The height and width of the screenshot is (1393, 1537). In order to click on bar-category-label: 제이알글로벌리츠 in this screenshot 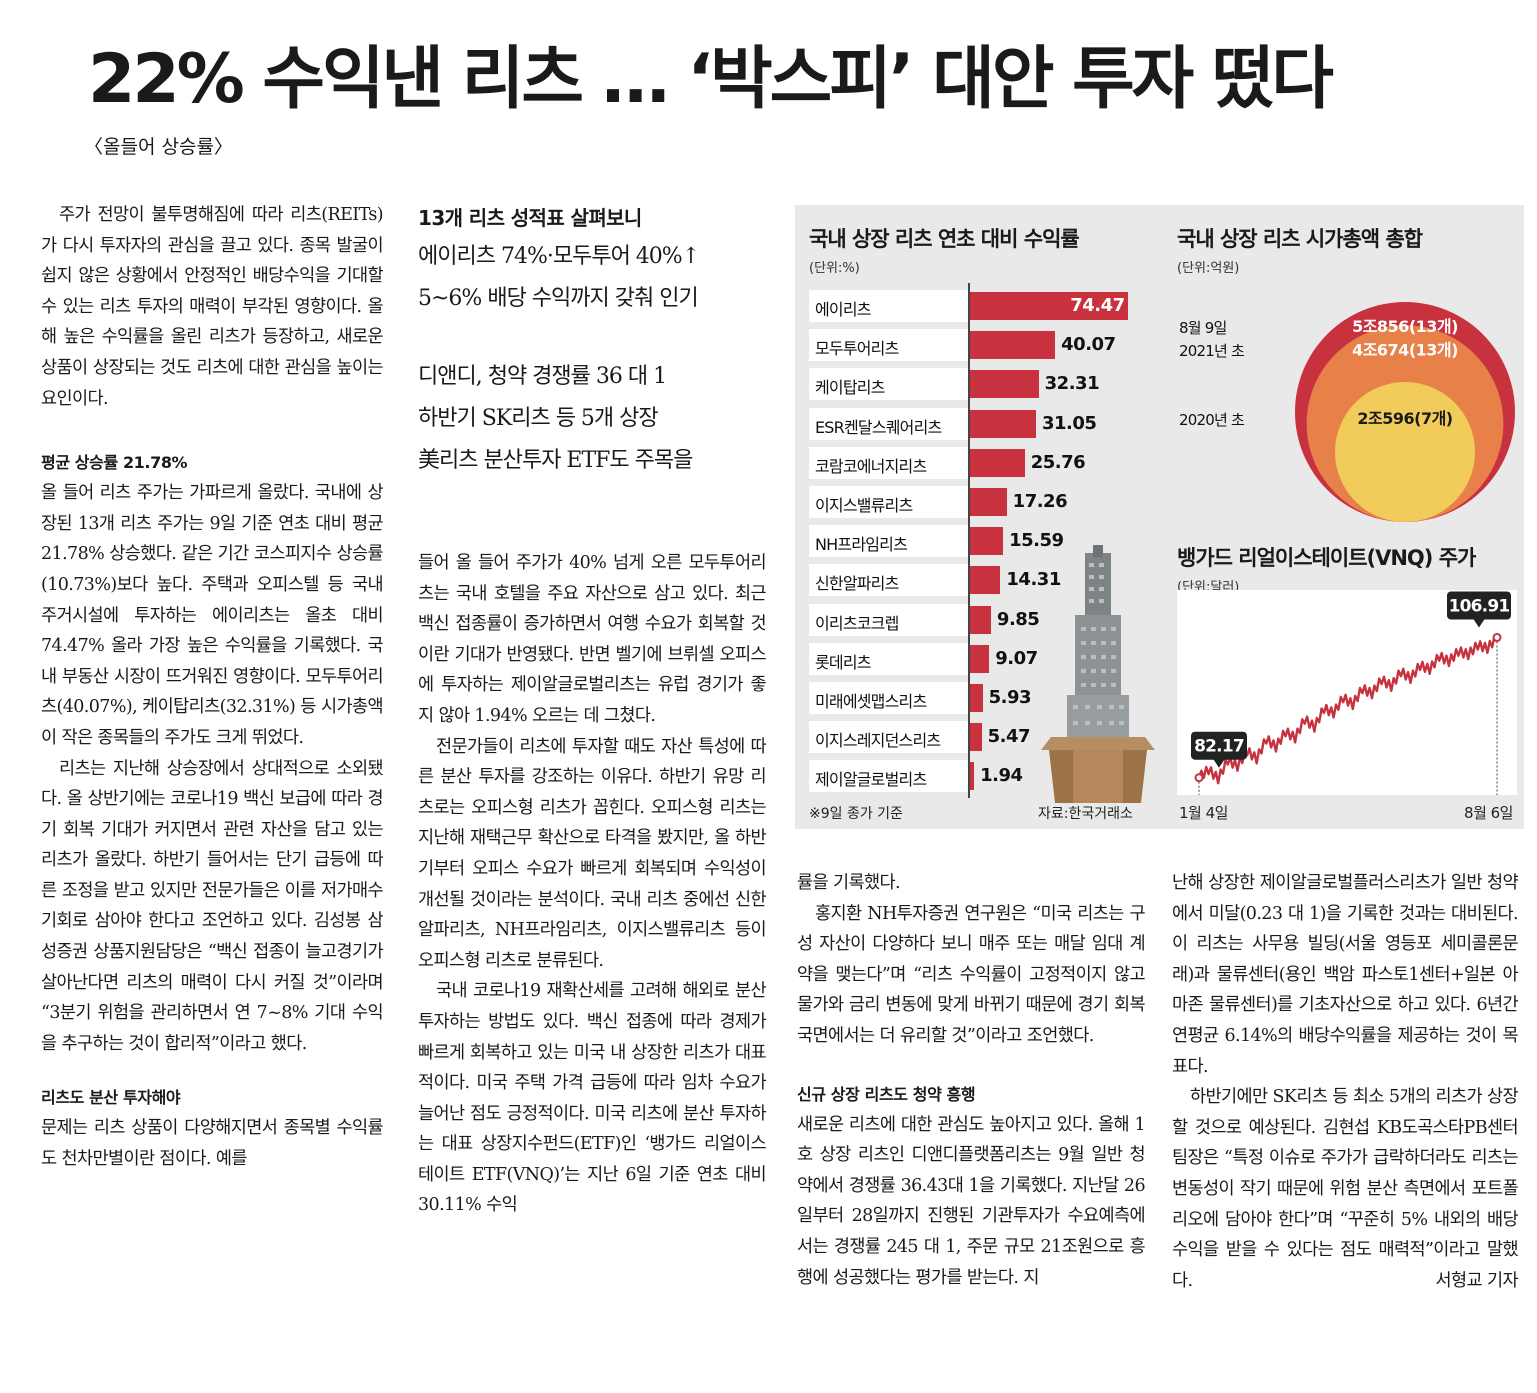, I will do `click(871, 780)`.